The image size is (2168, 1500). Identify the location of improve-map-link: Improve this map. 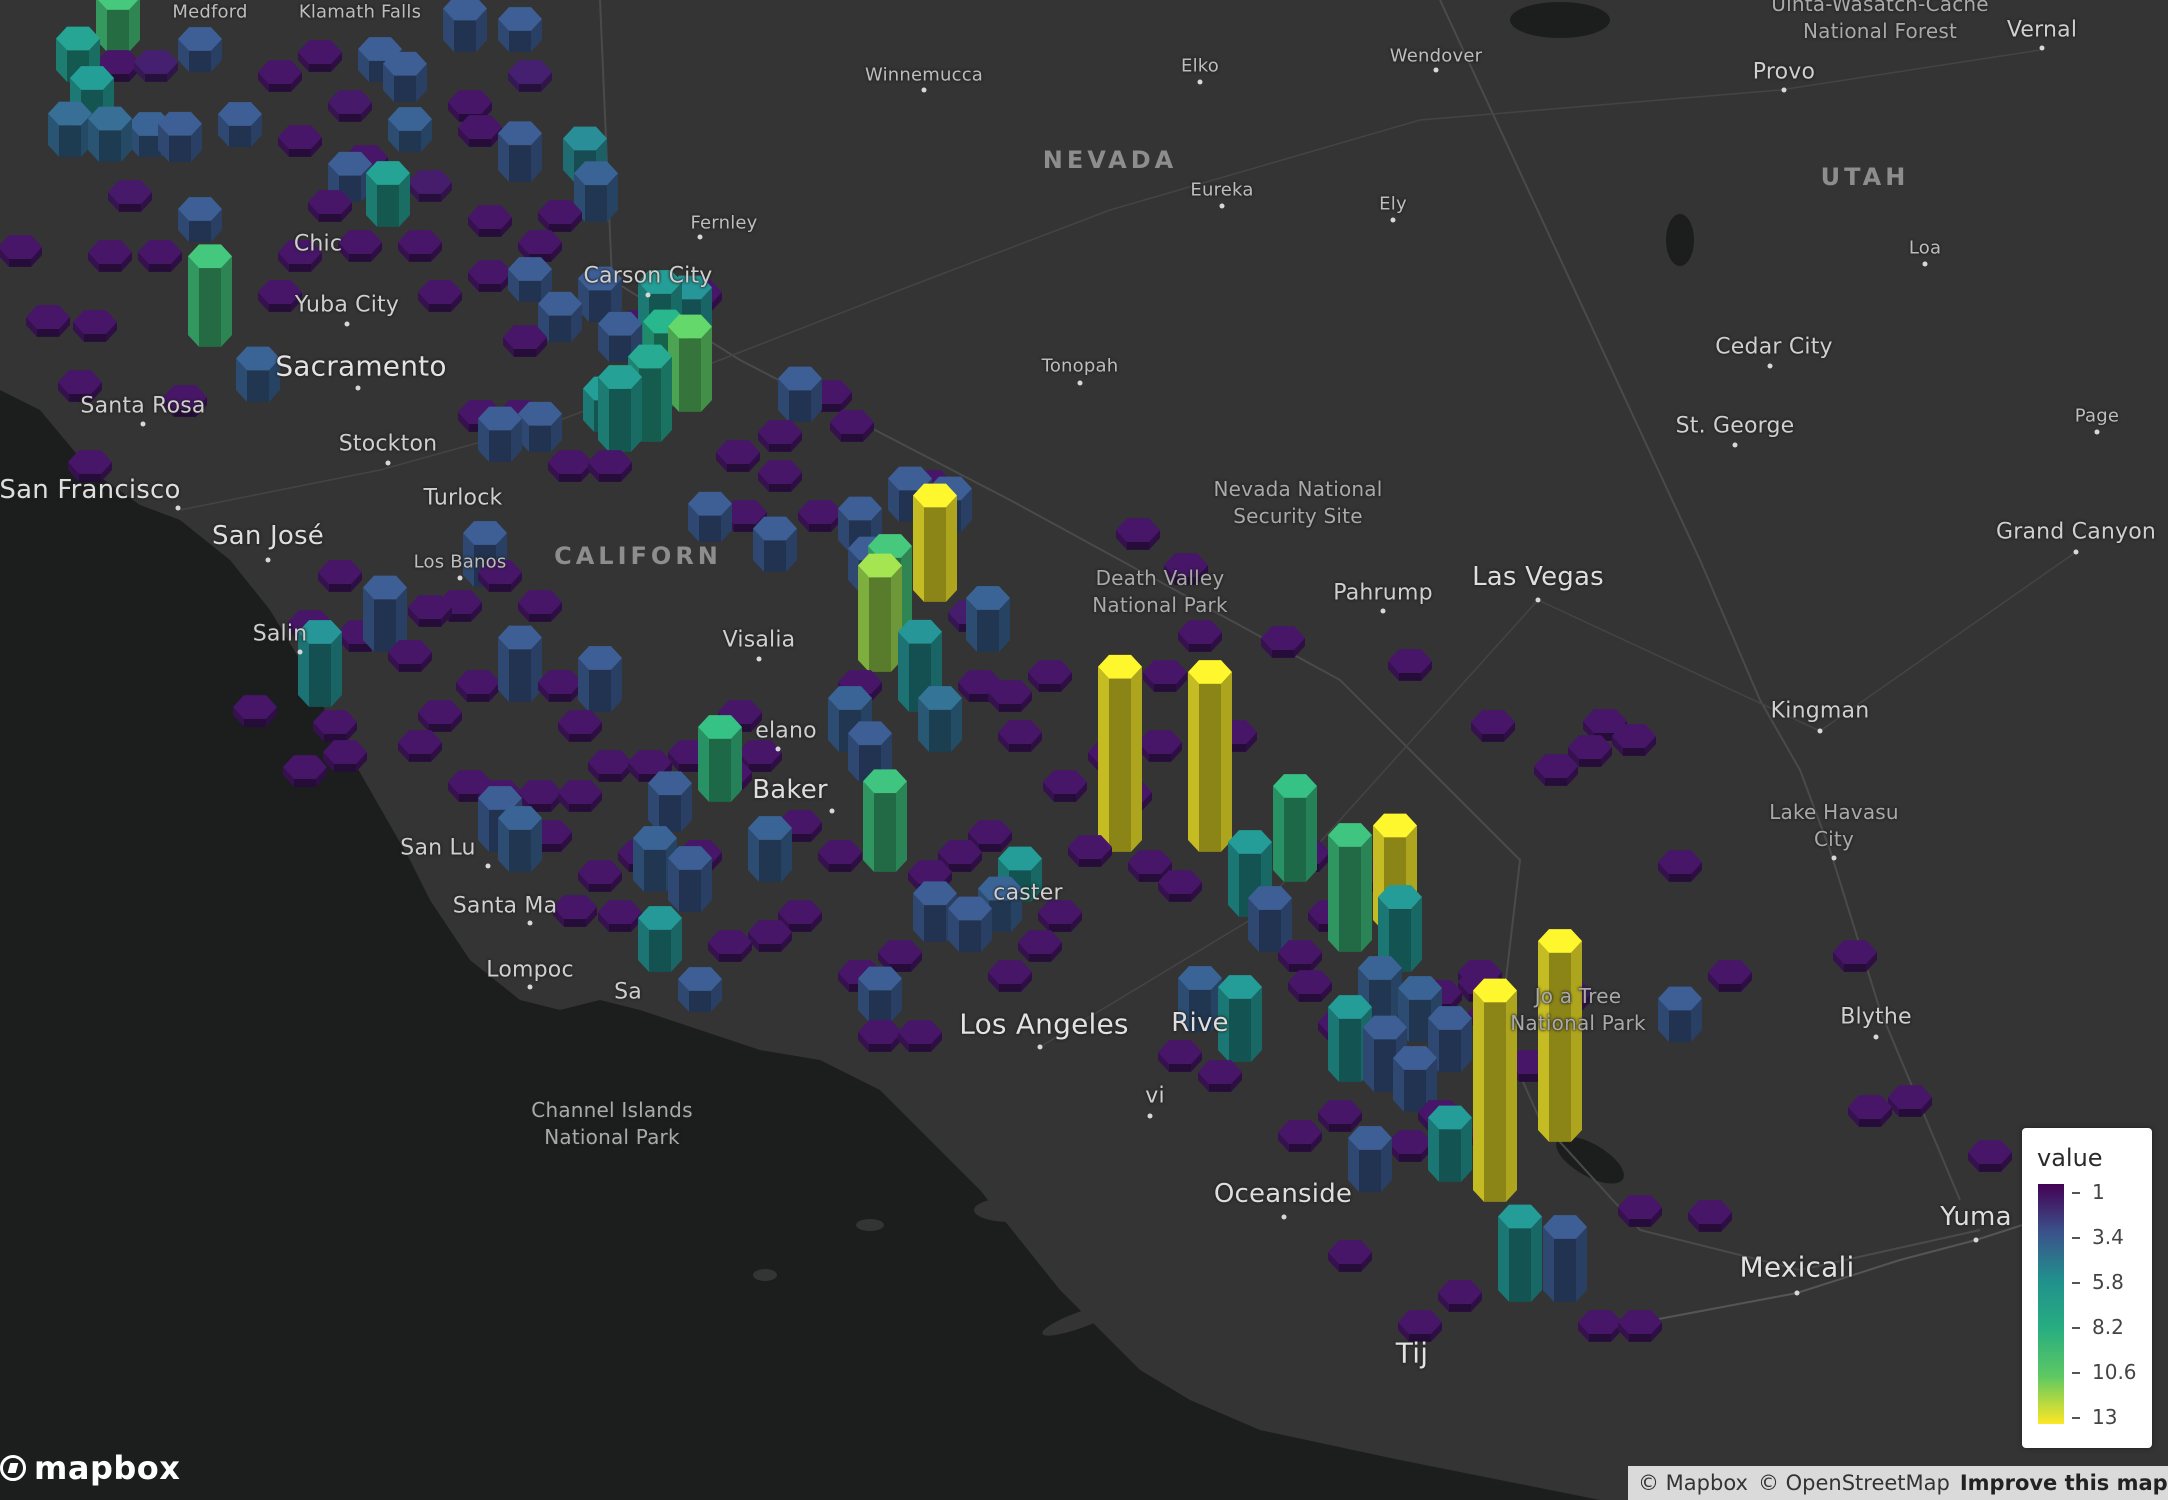
(2063, 1483).